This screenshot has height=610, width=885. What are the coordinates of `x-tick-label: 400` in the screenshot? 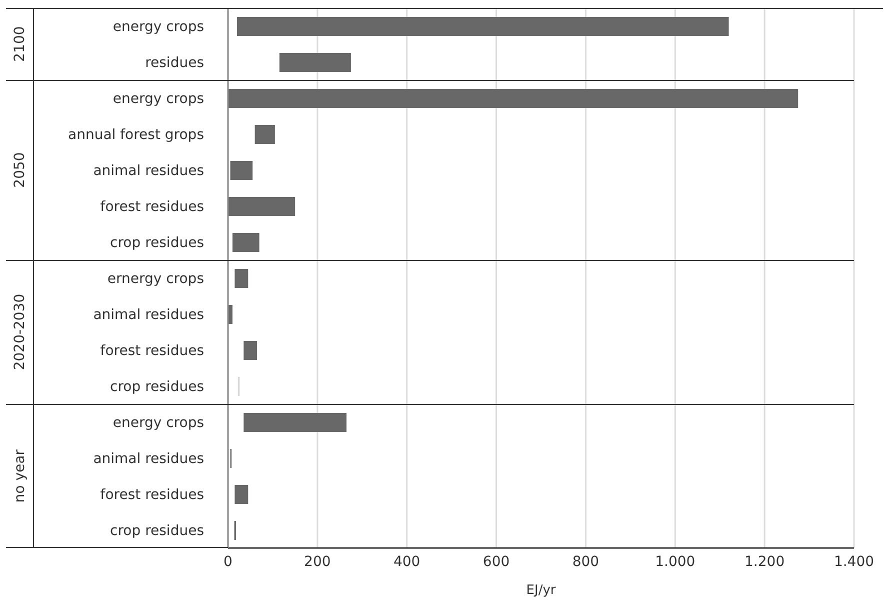 It's located at (406, 562).